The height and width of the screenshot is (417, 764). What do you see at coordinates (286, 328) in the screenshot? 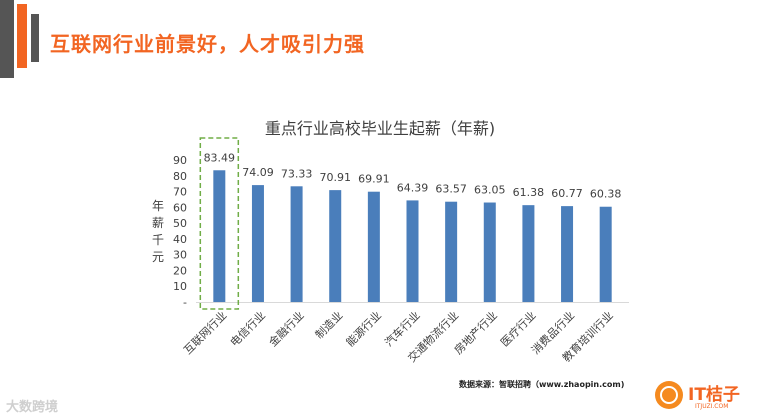
I see `x-tick-label: 金融行业` at bounding box center [286, 328].